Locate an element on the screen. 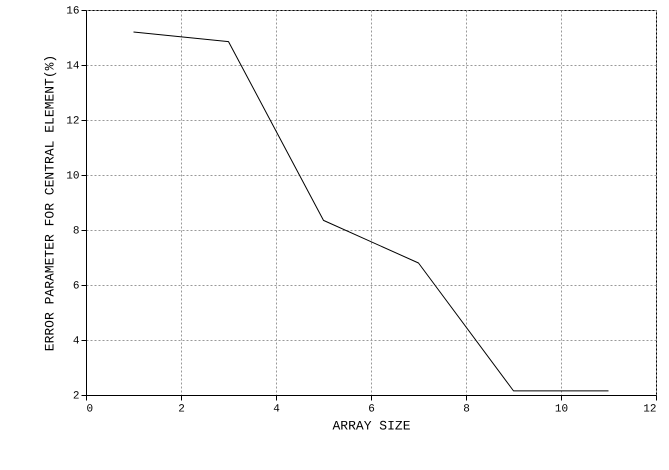 Image resolution: width=669 pixels, height=470 pixels. y-tick-label: 2 is located at coordinates (76, 396).